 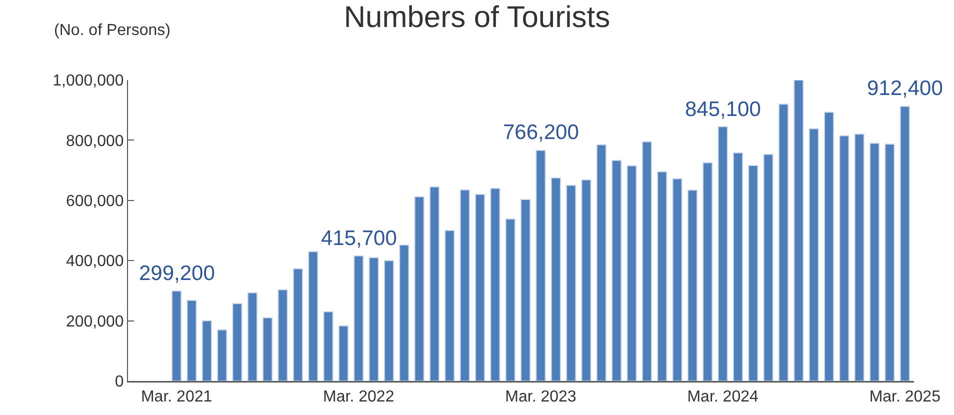 What do you see at coordinates (112, 30) in the screenshot?
I see `y-axis-title: (No. of Persons)` at bounding box center [112, 30].